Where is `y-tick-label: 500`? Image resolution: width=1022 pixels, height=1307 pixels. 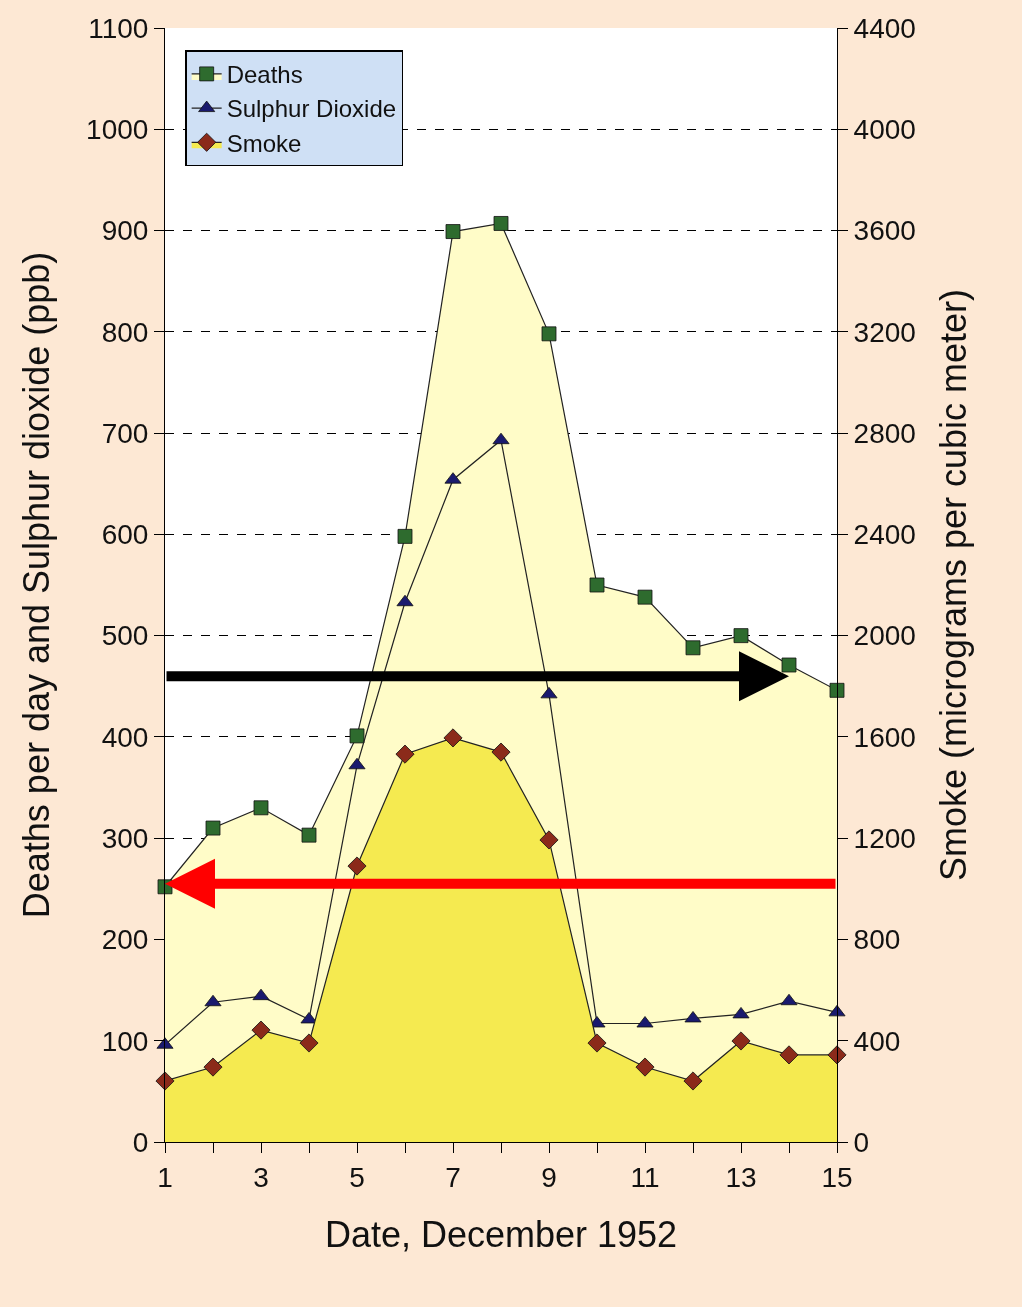 y-tick-label: 500 is located at coordinates (125, 636).